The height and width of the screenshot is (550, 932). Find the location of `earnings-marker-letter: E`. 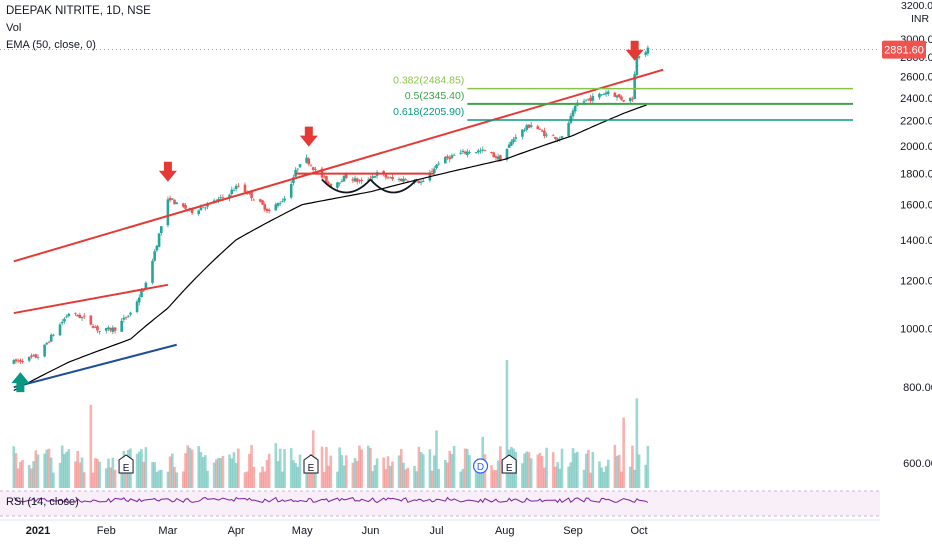

earnings-marker-letter: E is located at coordinates (509, 468).